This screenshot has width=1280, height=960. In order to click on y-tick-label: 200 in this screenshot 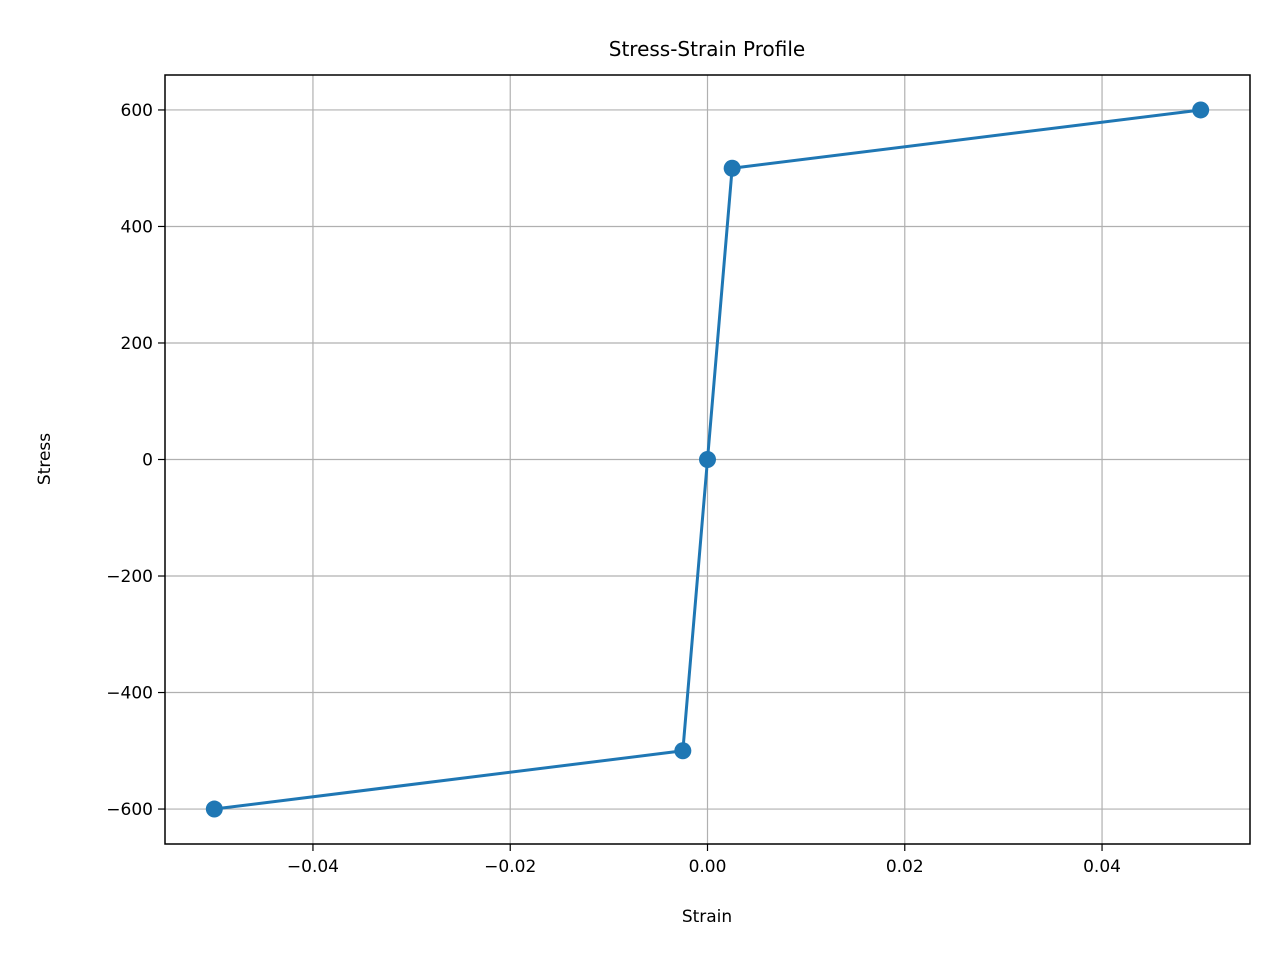, I will do `click(137, 344)`.